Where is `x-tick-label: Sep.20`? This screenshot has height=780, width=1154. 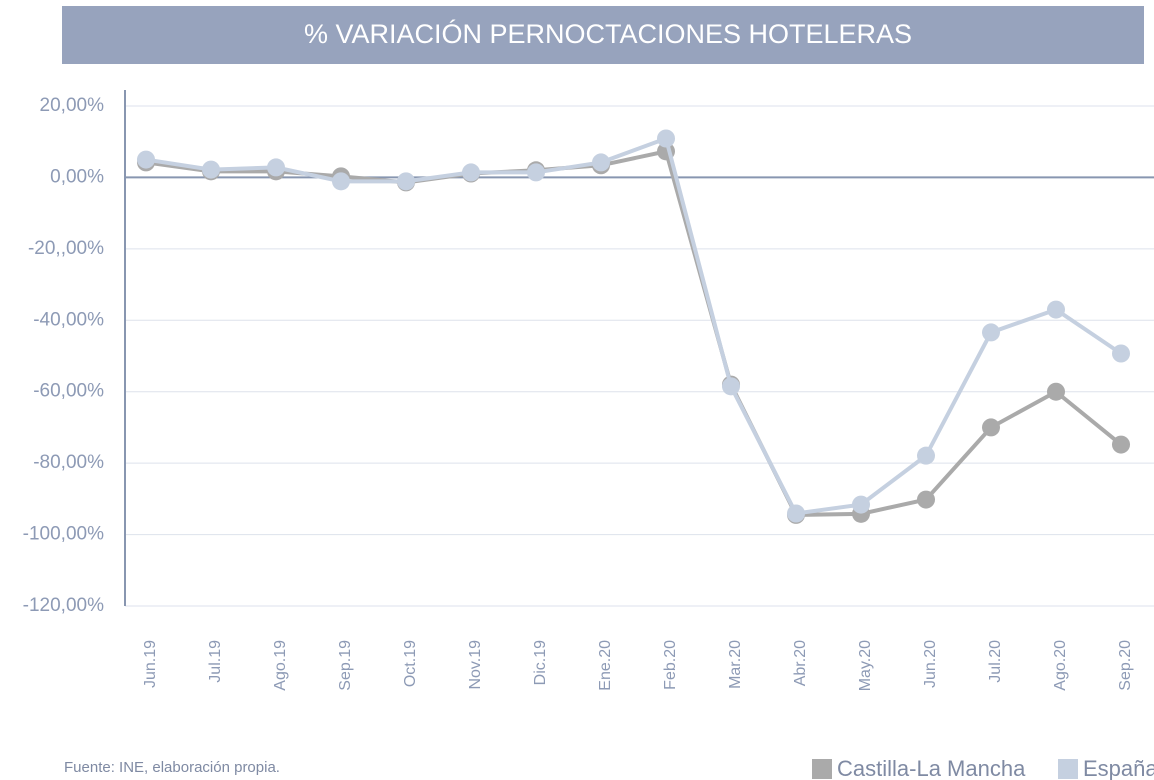 x-tick-label: Sep.20 is located at coordinates (1125, 665).